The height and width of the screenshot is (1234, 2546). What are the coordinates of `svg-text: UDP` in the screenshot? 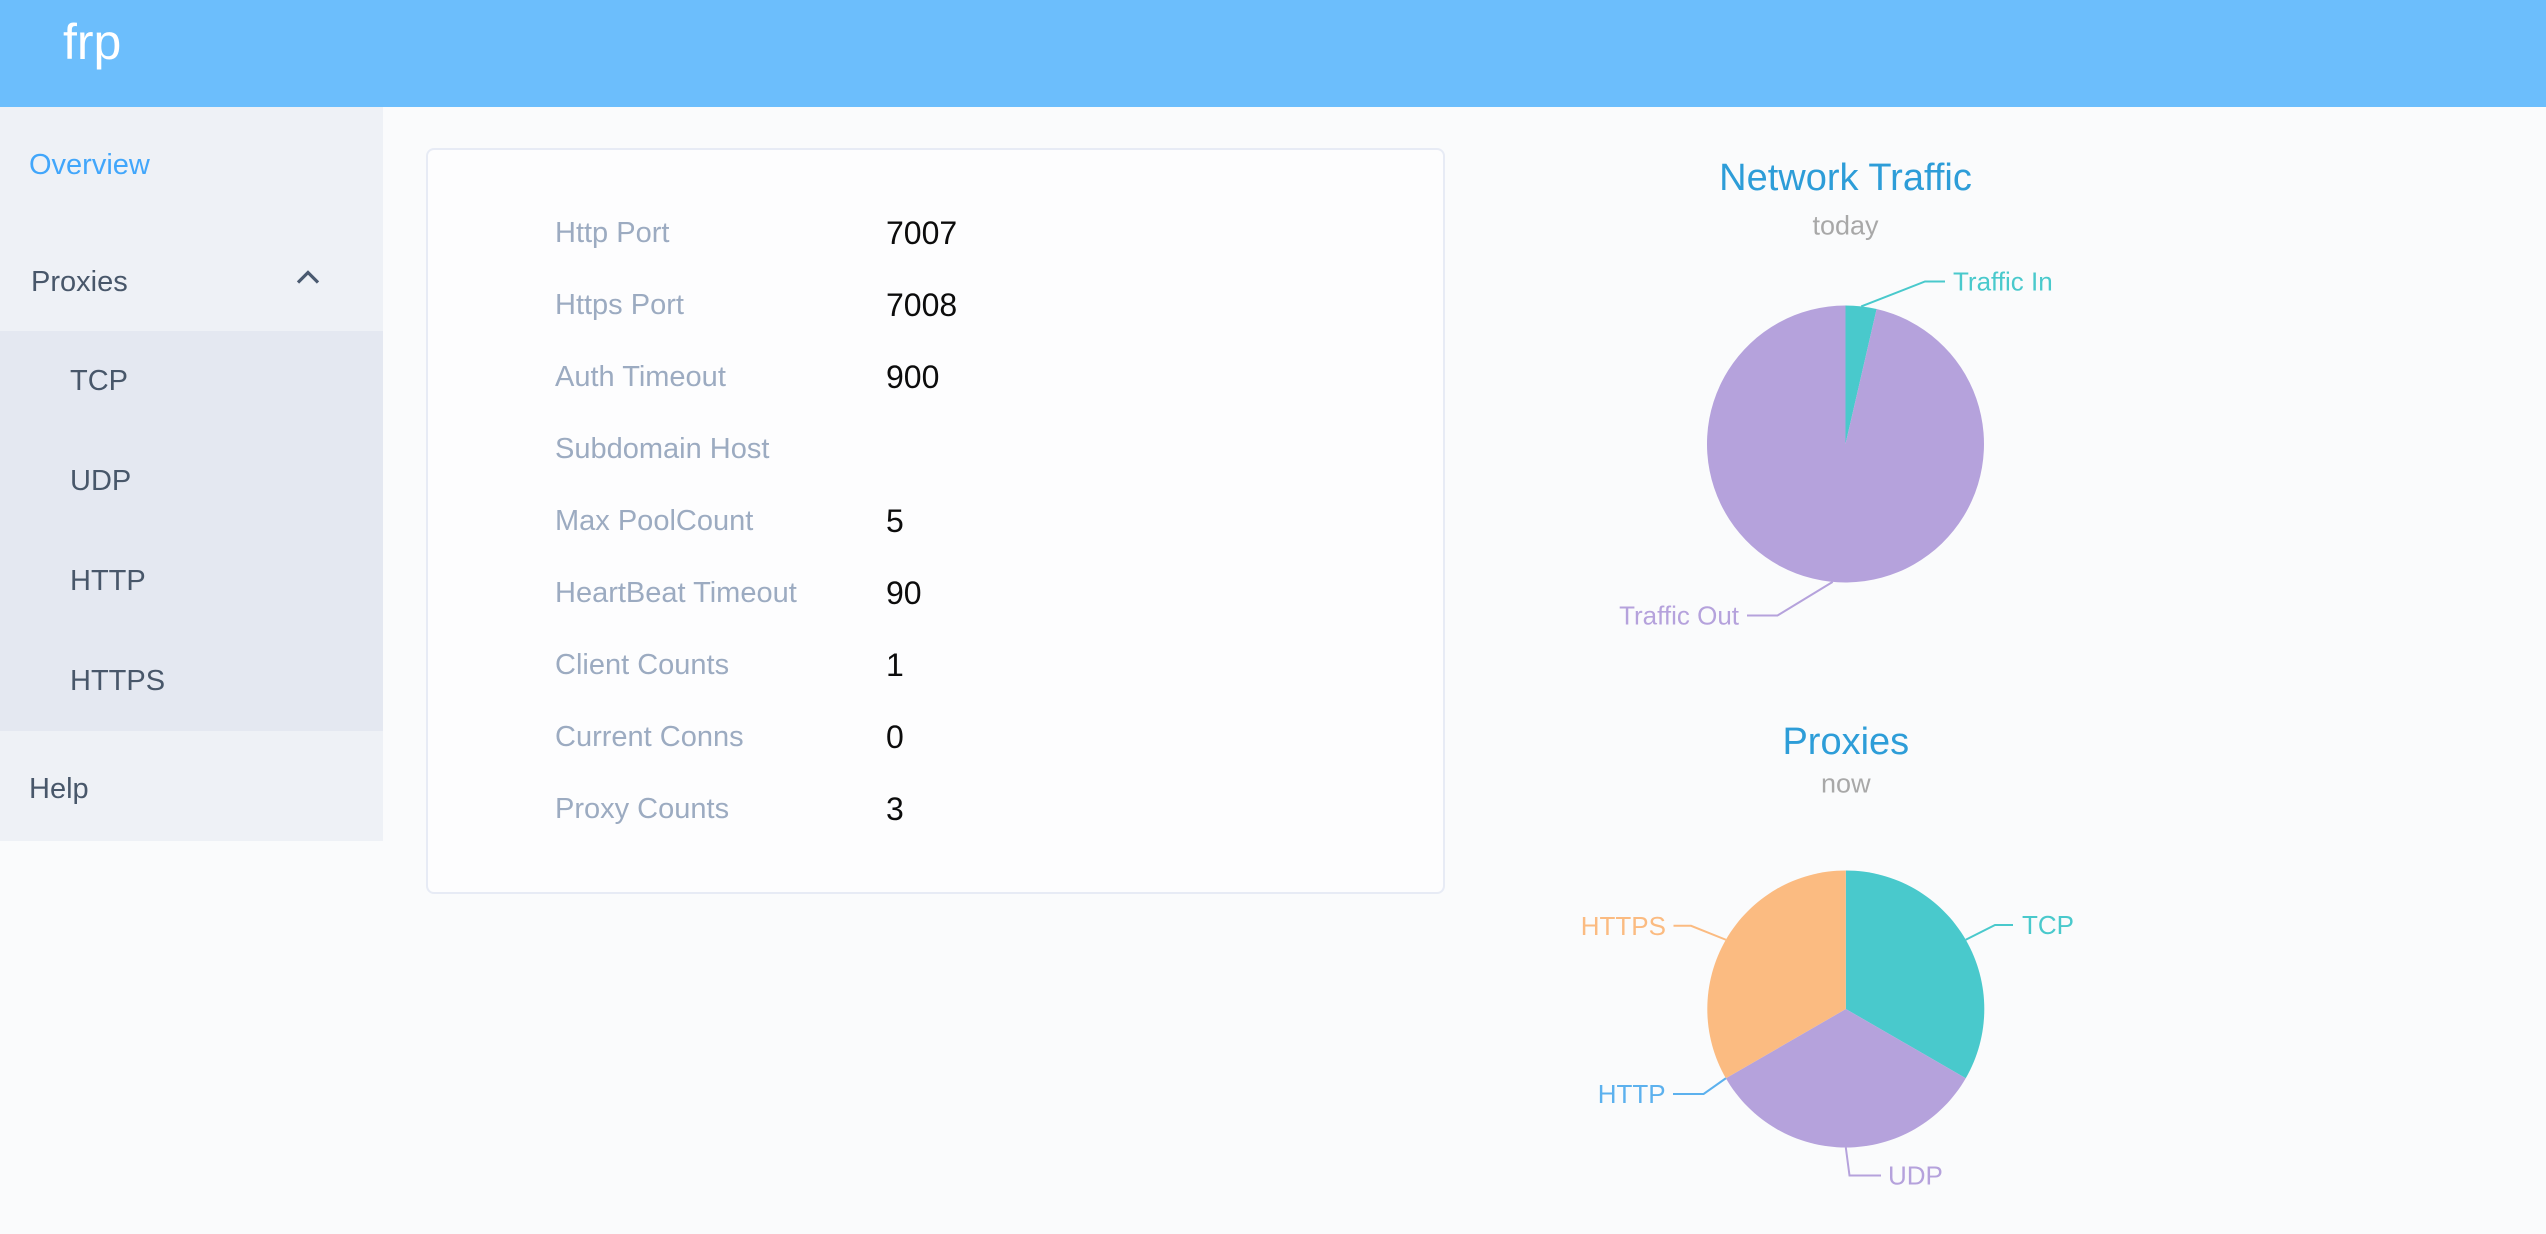 It's located at (1915, 1176).